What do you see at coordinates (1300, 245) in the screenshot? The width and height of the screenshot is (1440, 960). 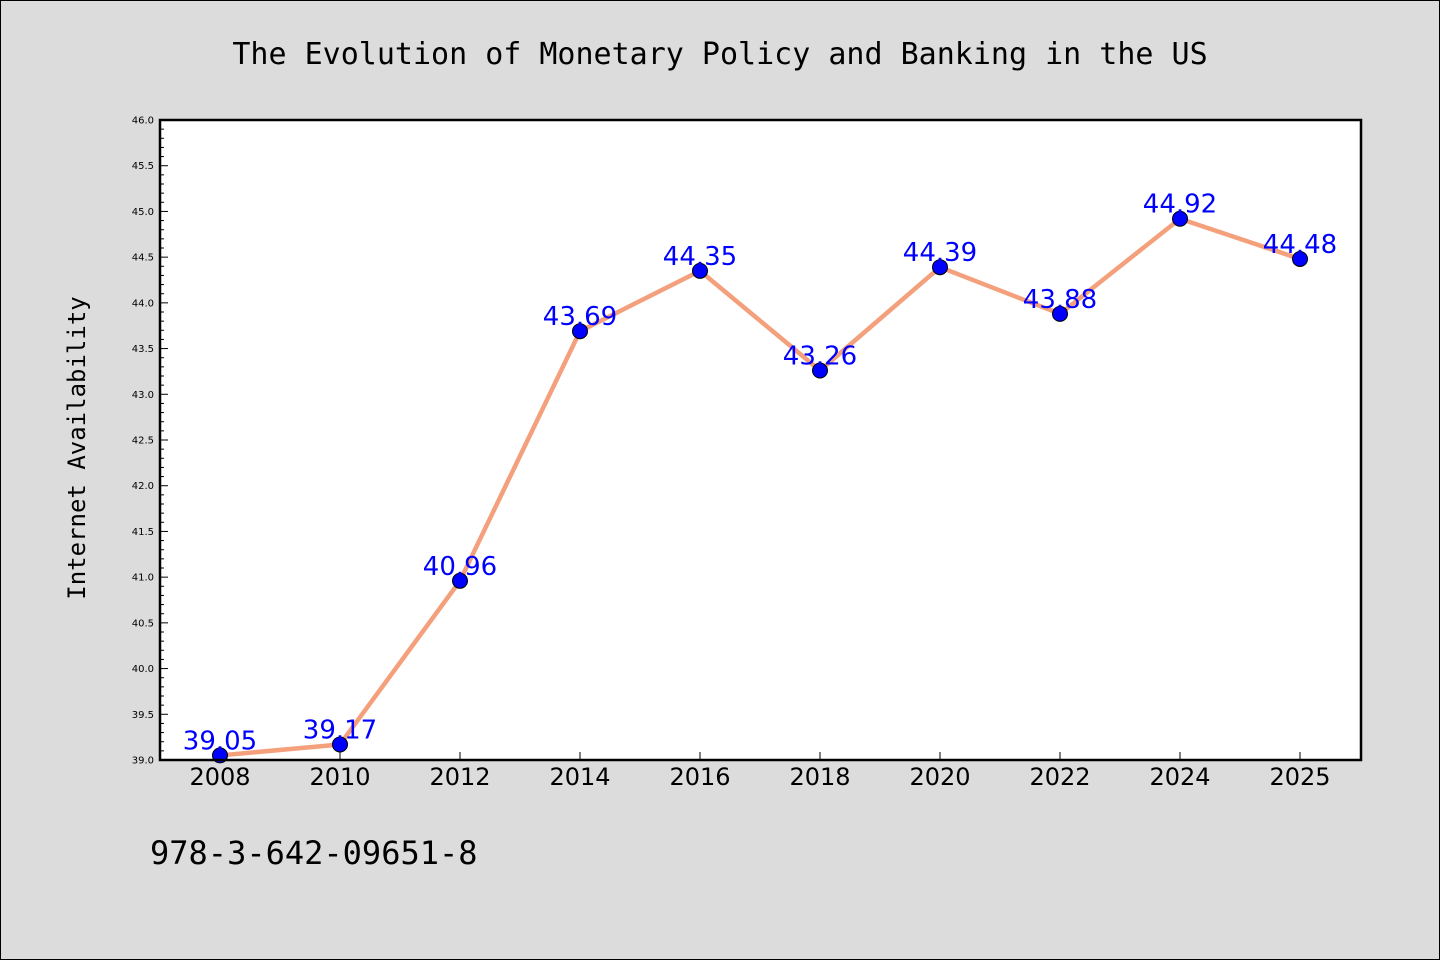 I see `data-label: 44.48` at bounding box center [1300, 245].